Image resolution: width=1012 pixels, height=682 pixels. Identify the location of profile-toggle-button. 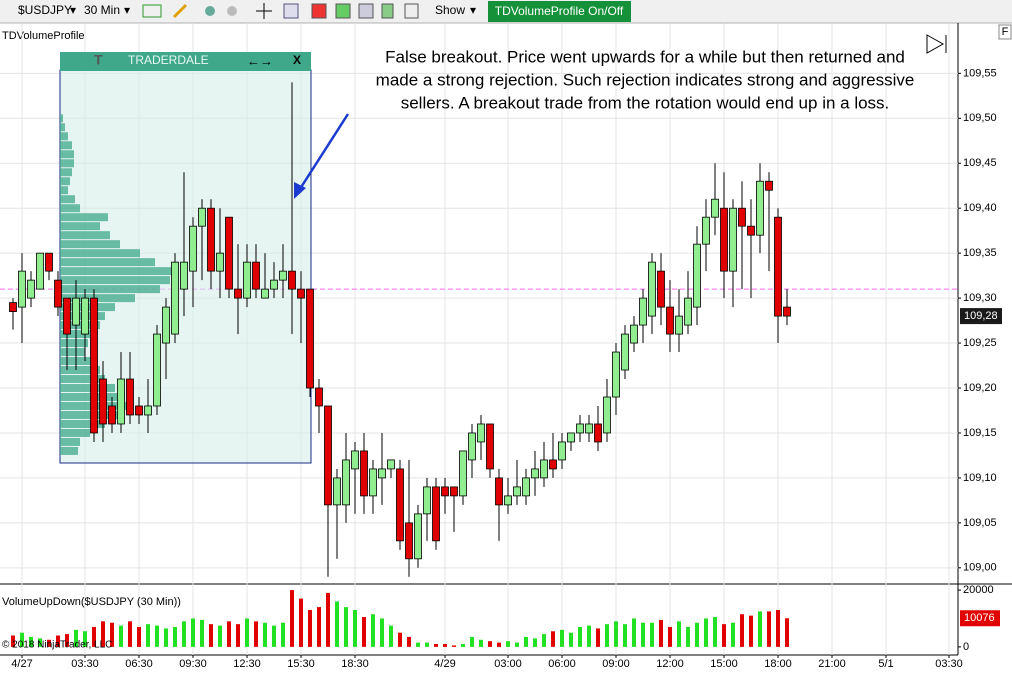
(559, 11).